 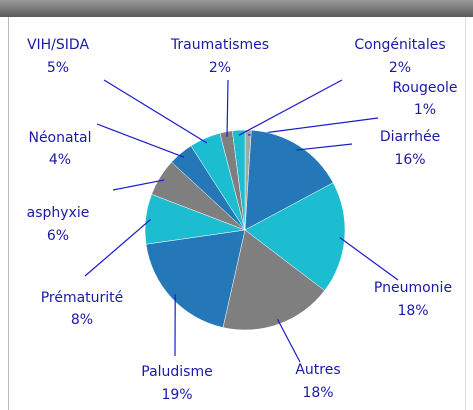 What do you see at coordinates (60, 160) in the screenshot?
I see `slice-value-label: 4%` at bounding box center [60, 160].